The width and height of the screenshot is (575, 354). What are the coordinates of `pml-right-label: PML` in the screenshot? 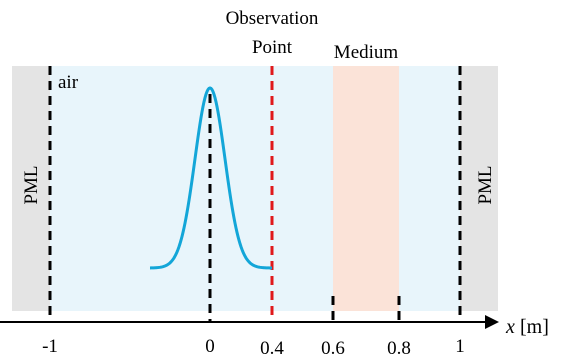 It's located at (485, 184).